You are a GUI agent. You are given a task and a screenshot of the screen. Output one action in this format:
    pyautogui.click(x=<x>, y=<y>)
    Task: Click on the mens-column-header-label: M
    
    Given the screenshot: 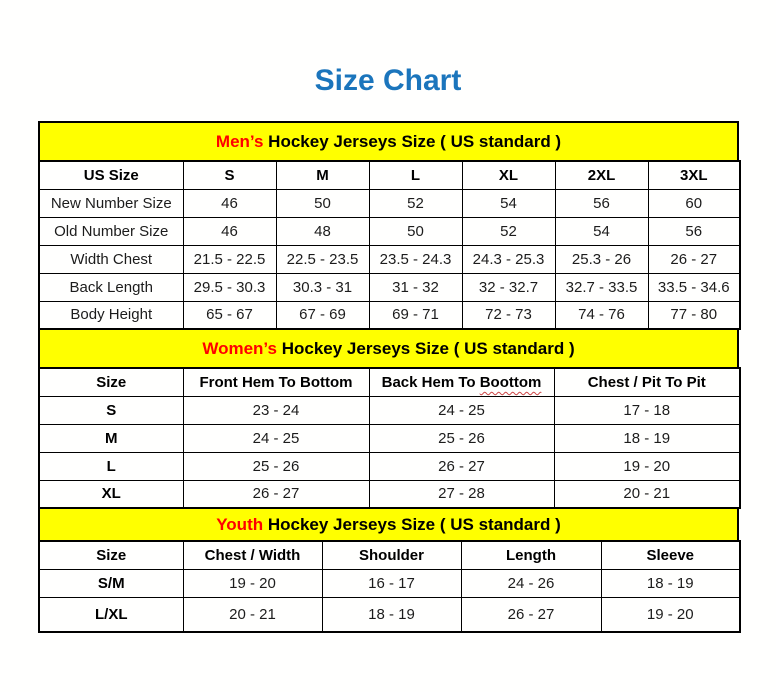 What is the action you would take?
    pyautogui.click(x=322, y=175)
    